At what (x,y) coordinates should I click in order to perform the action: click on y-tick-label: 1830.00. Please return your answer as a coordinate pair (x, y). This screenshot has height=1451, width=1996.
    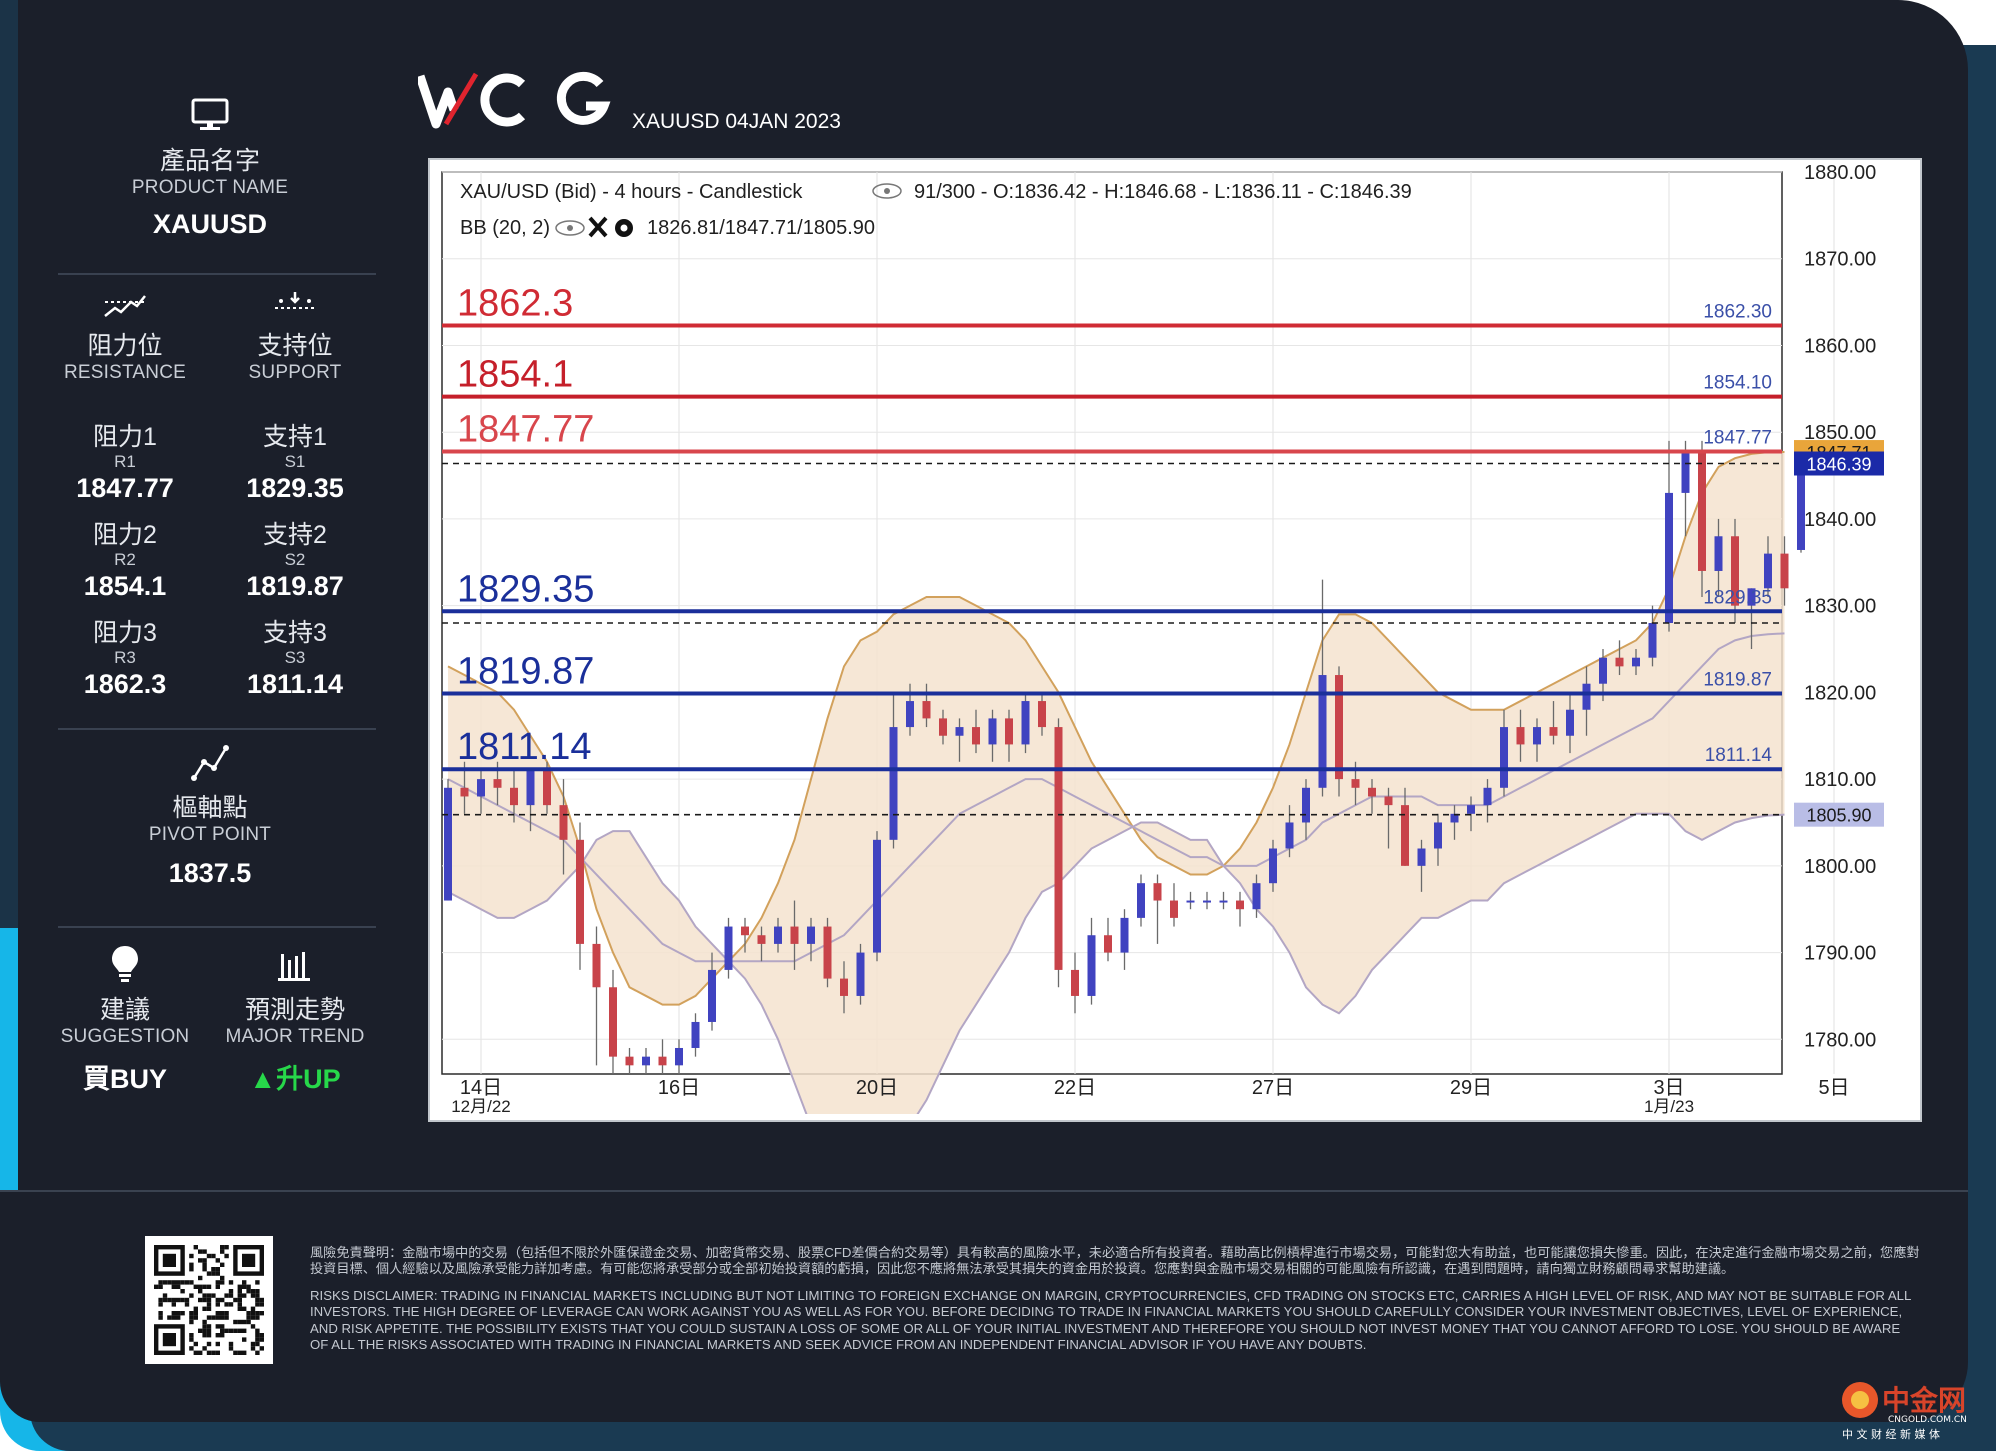
    Looking at the image, I should click on (1840, 607).